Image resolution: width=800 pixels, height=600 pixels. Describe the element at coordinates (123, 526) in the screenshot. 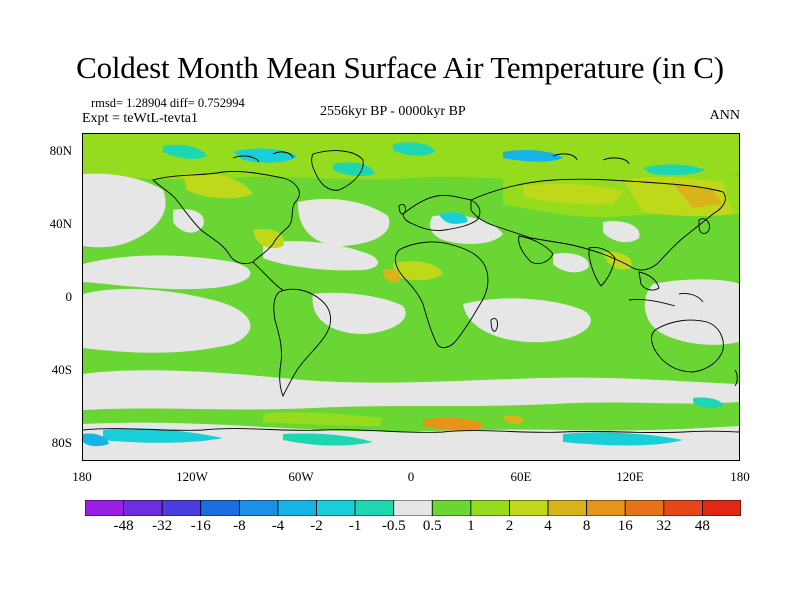

I see `colorbar-label: -48` at that location.